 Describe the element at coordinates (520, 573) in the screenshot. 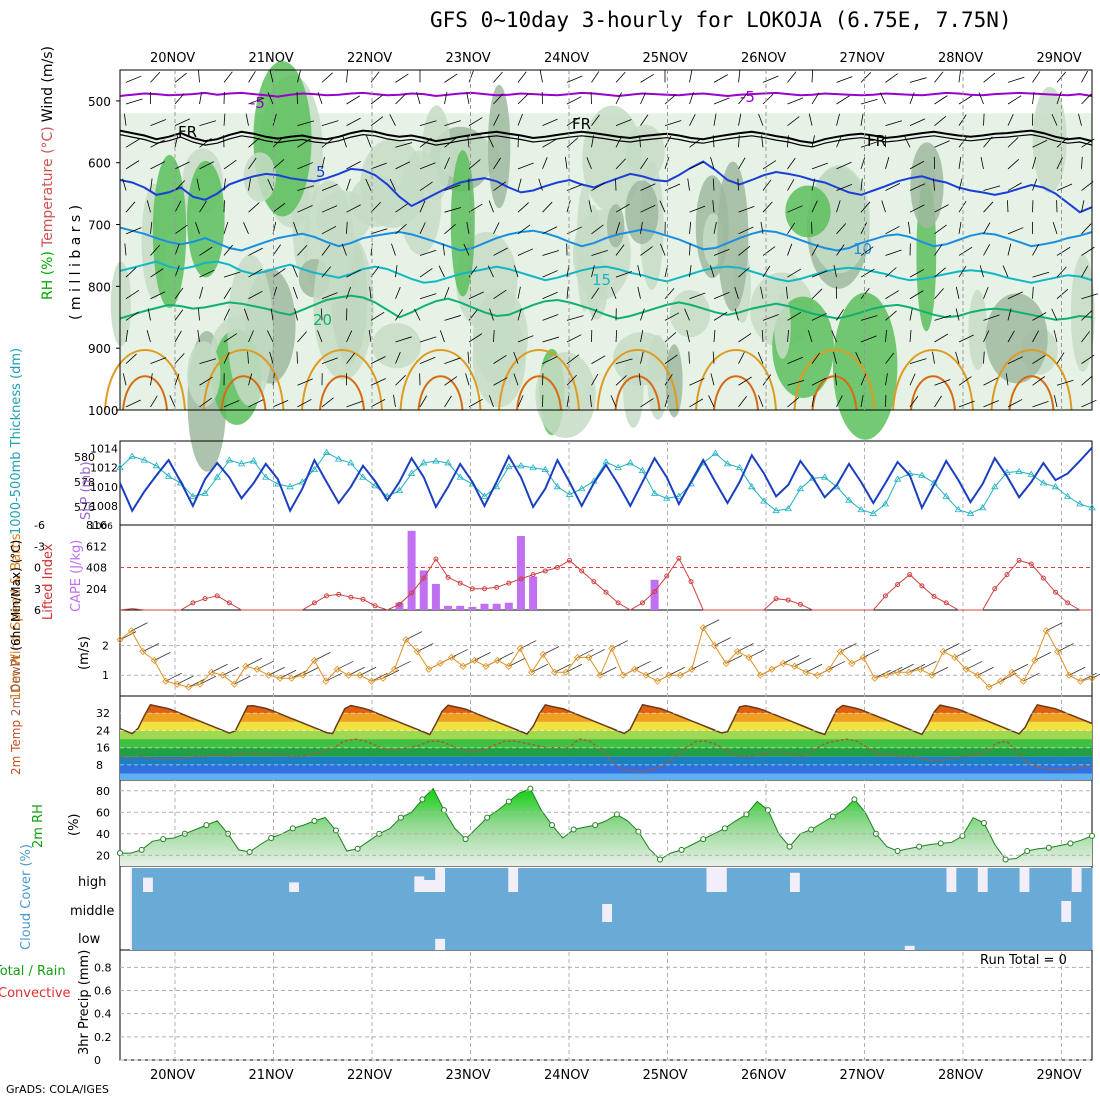

I see `cape-bar` at that location.